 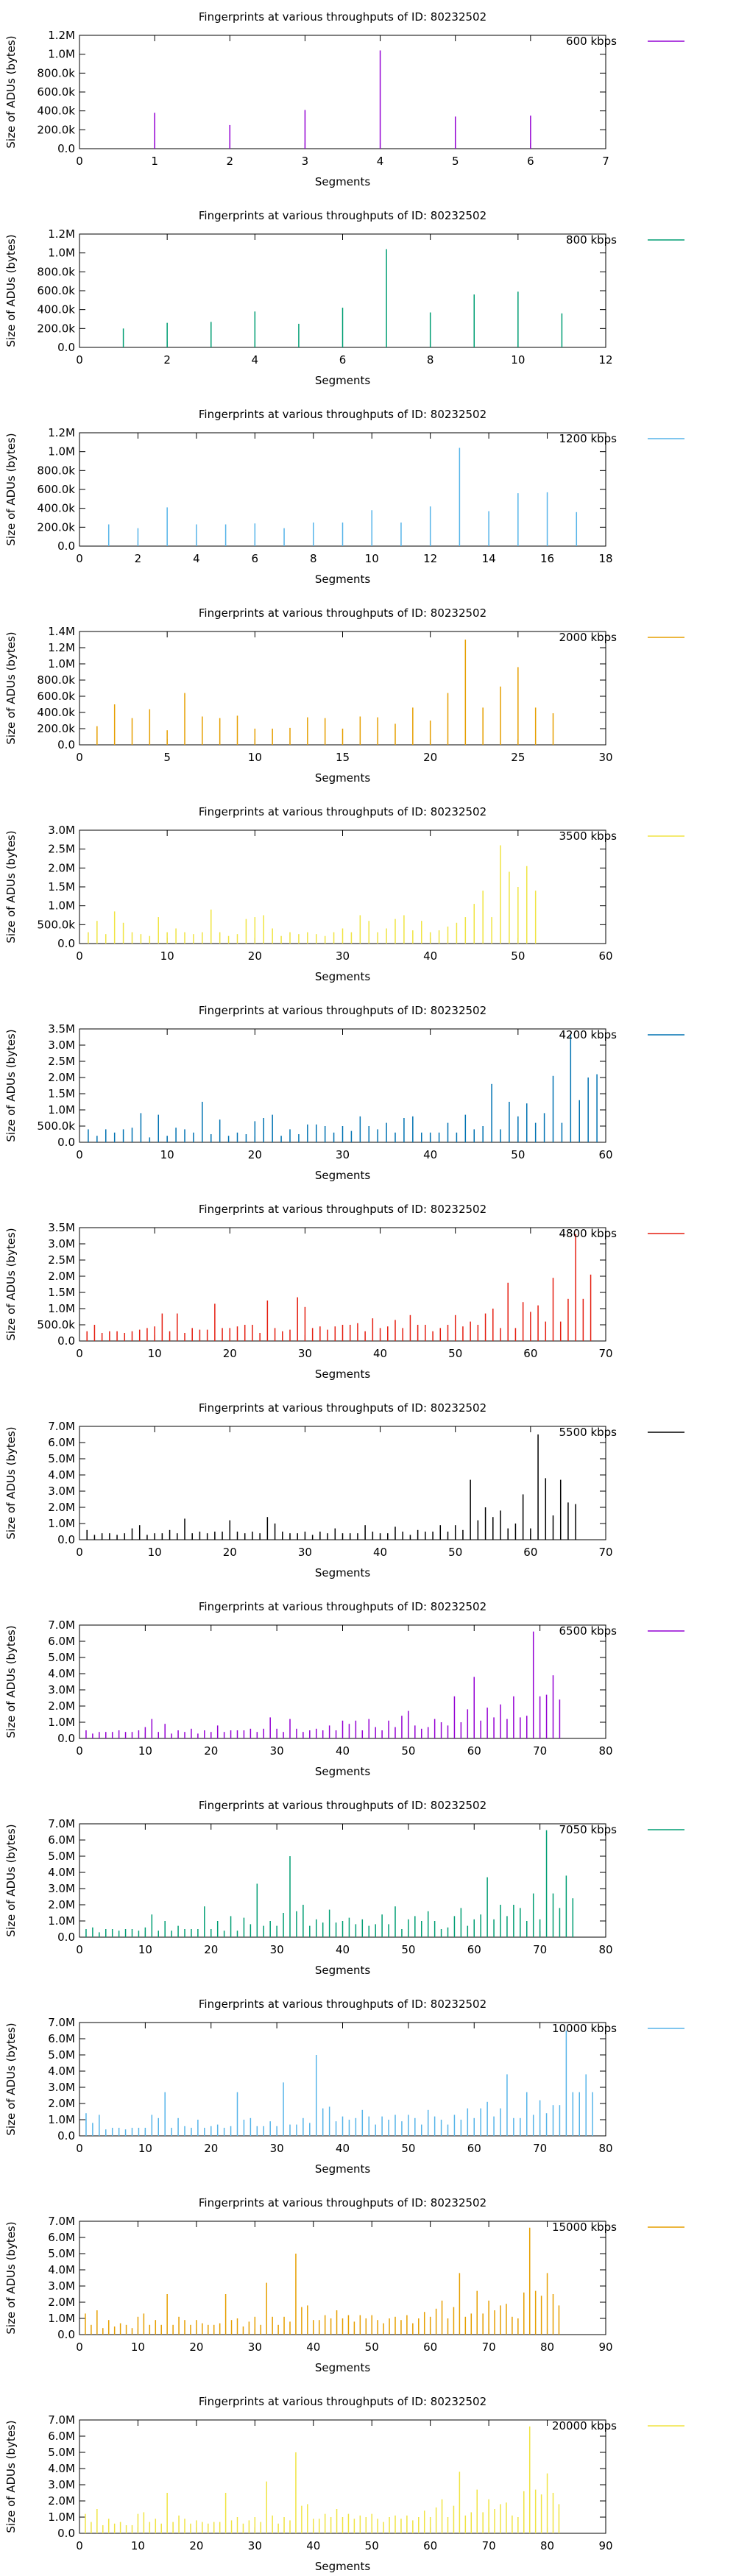 What do you see at coordinates (61, 1276) in the screenshot?
I see `y-tick-label: 2.0M` at bounding box center [61, 1276].